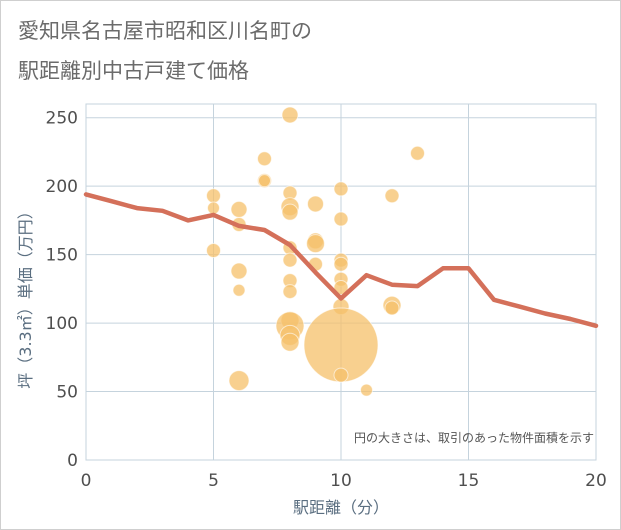 The image size is (621, 530). What do you see at coordinates (474, 437) in the screenshot?
I see `size-annotation: 円の大きさは、取引のあった物件面積を示す` at bounding box center [474, 437].